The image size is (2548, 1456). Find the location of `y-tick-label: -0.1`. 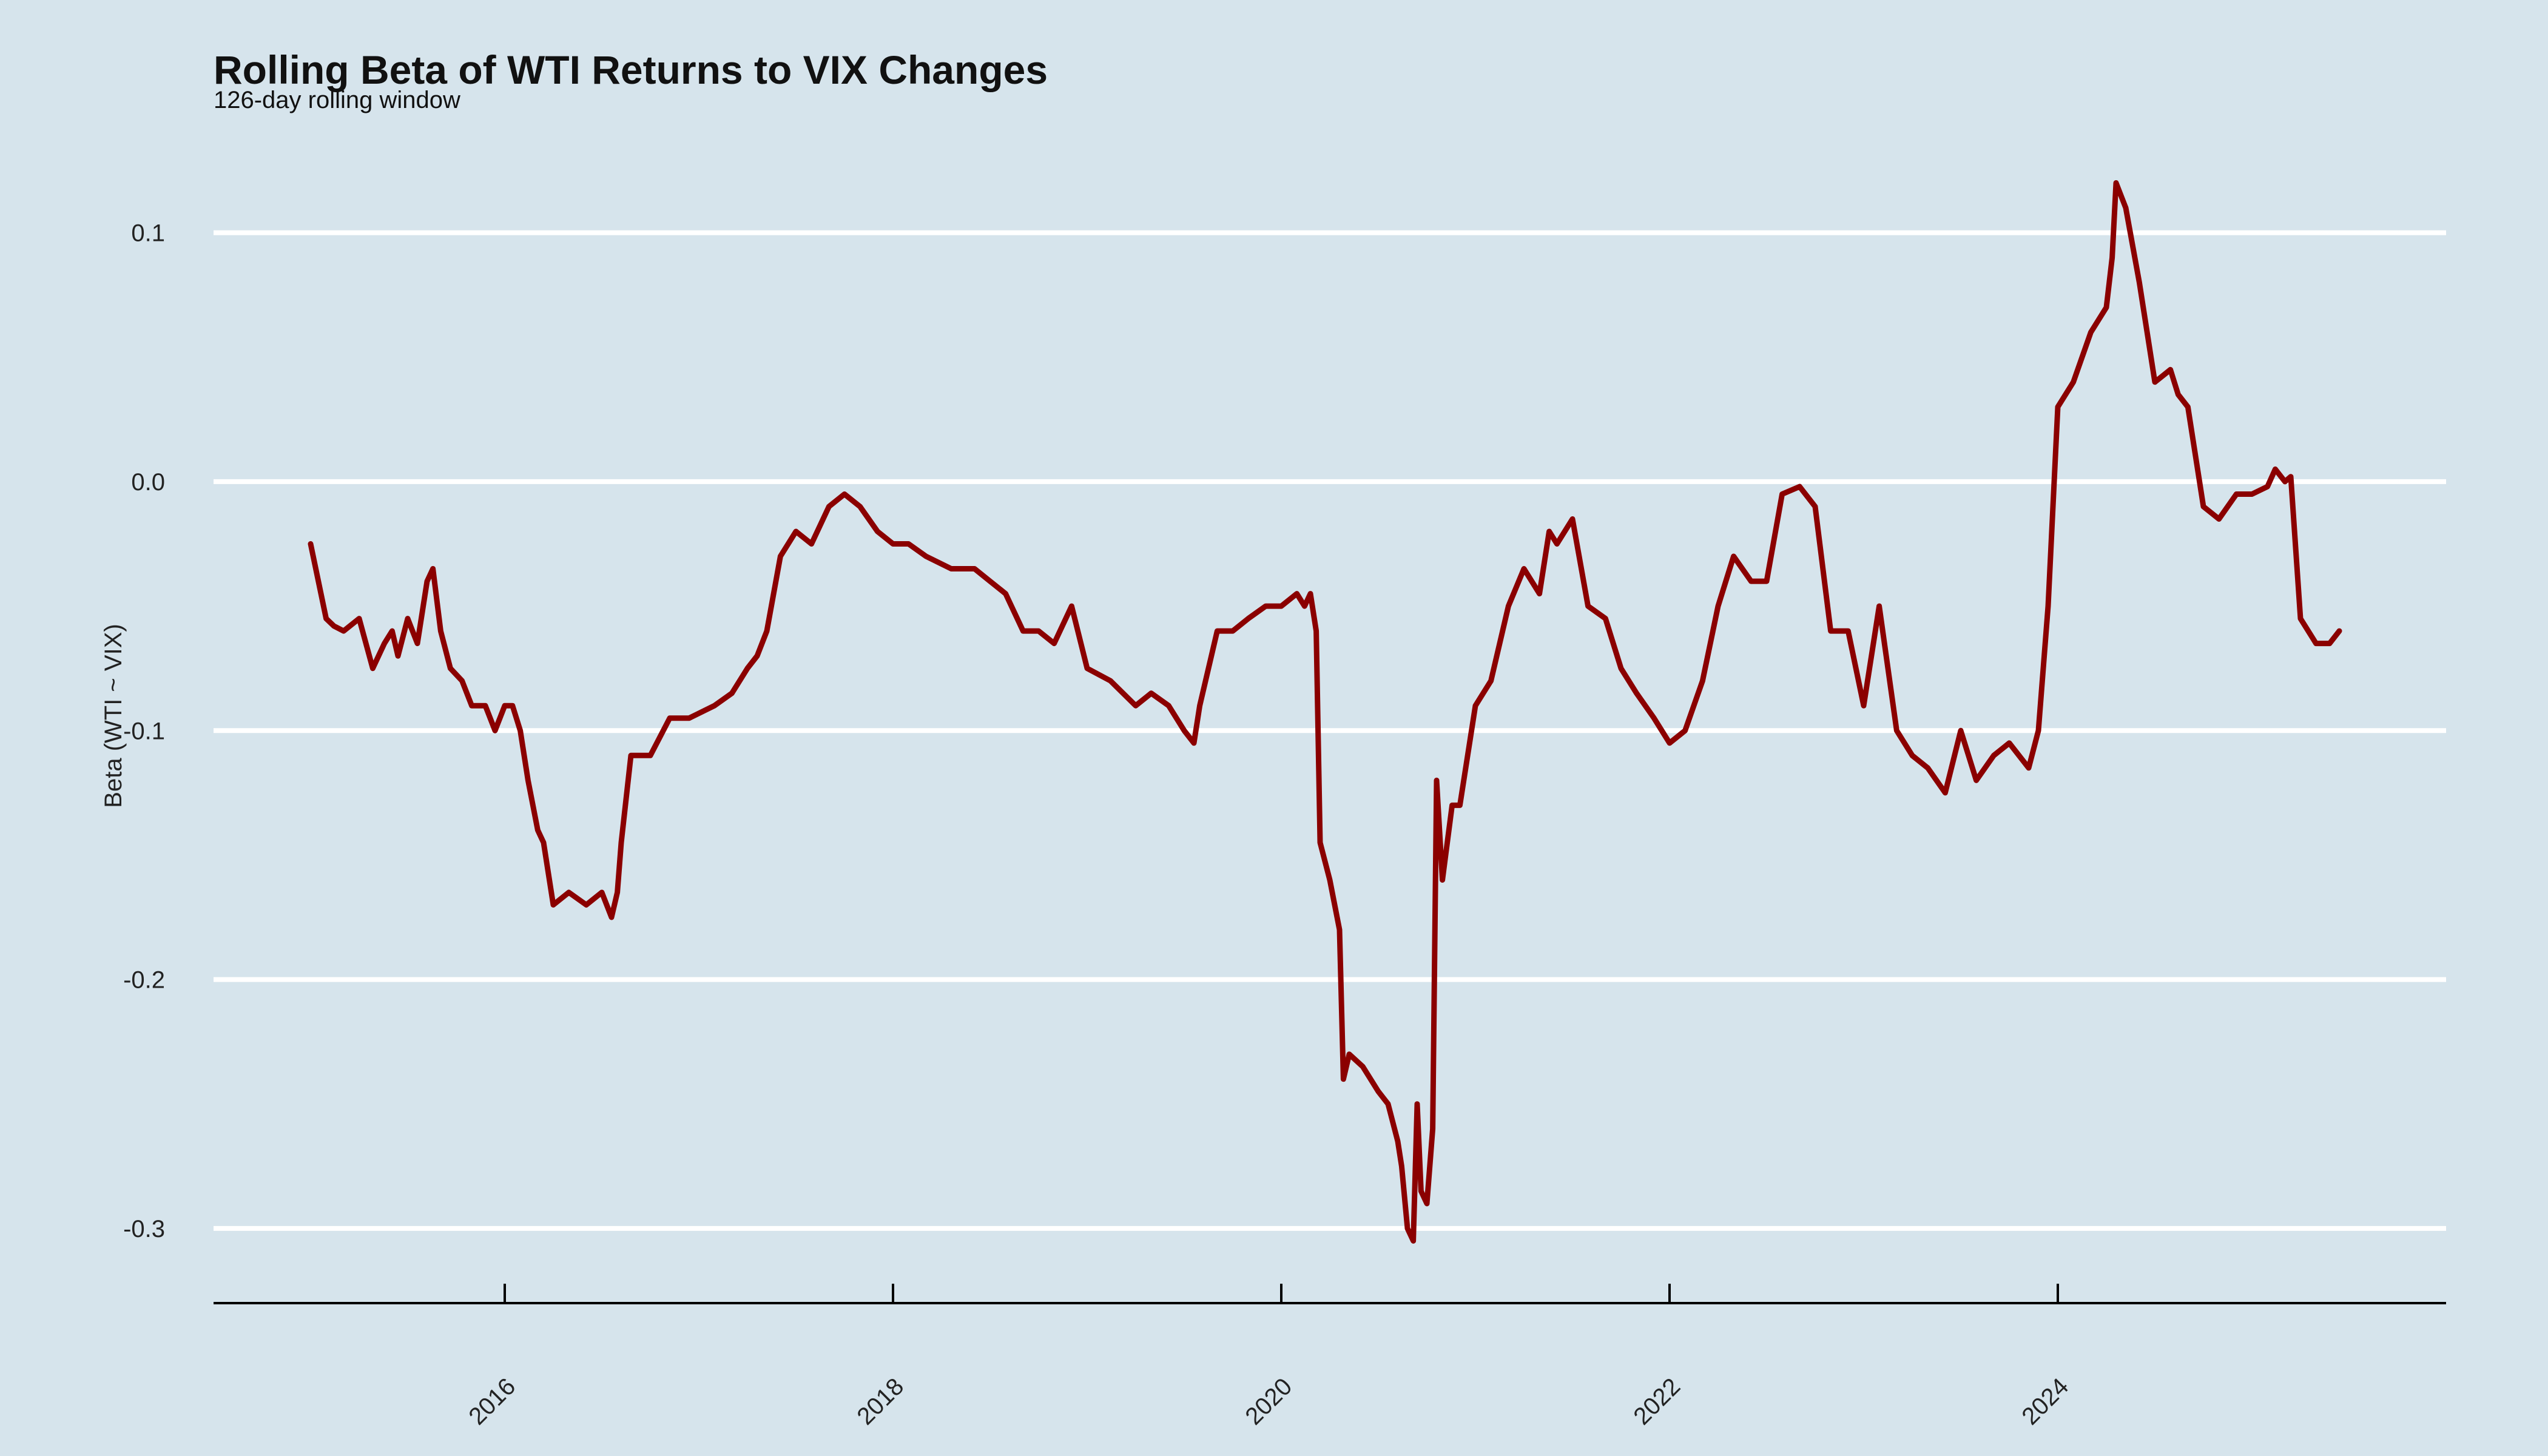

y-tick-label: -0.1 is located at coordinates (144, 731).